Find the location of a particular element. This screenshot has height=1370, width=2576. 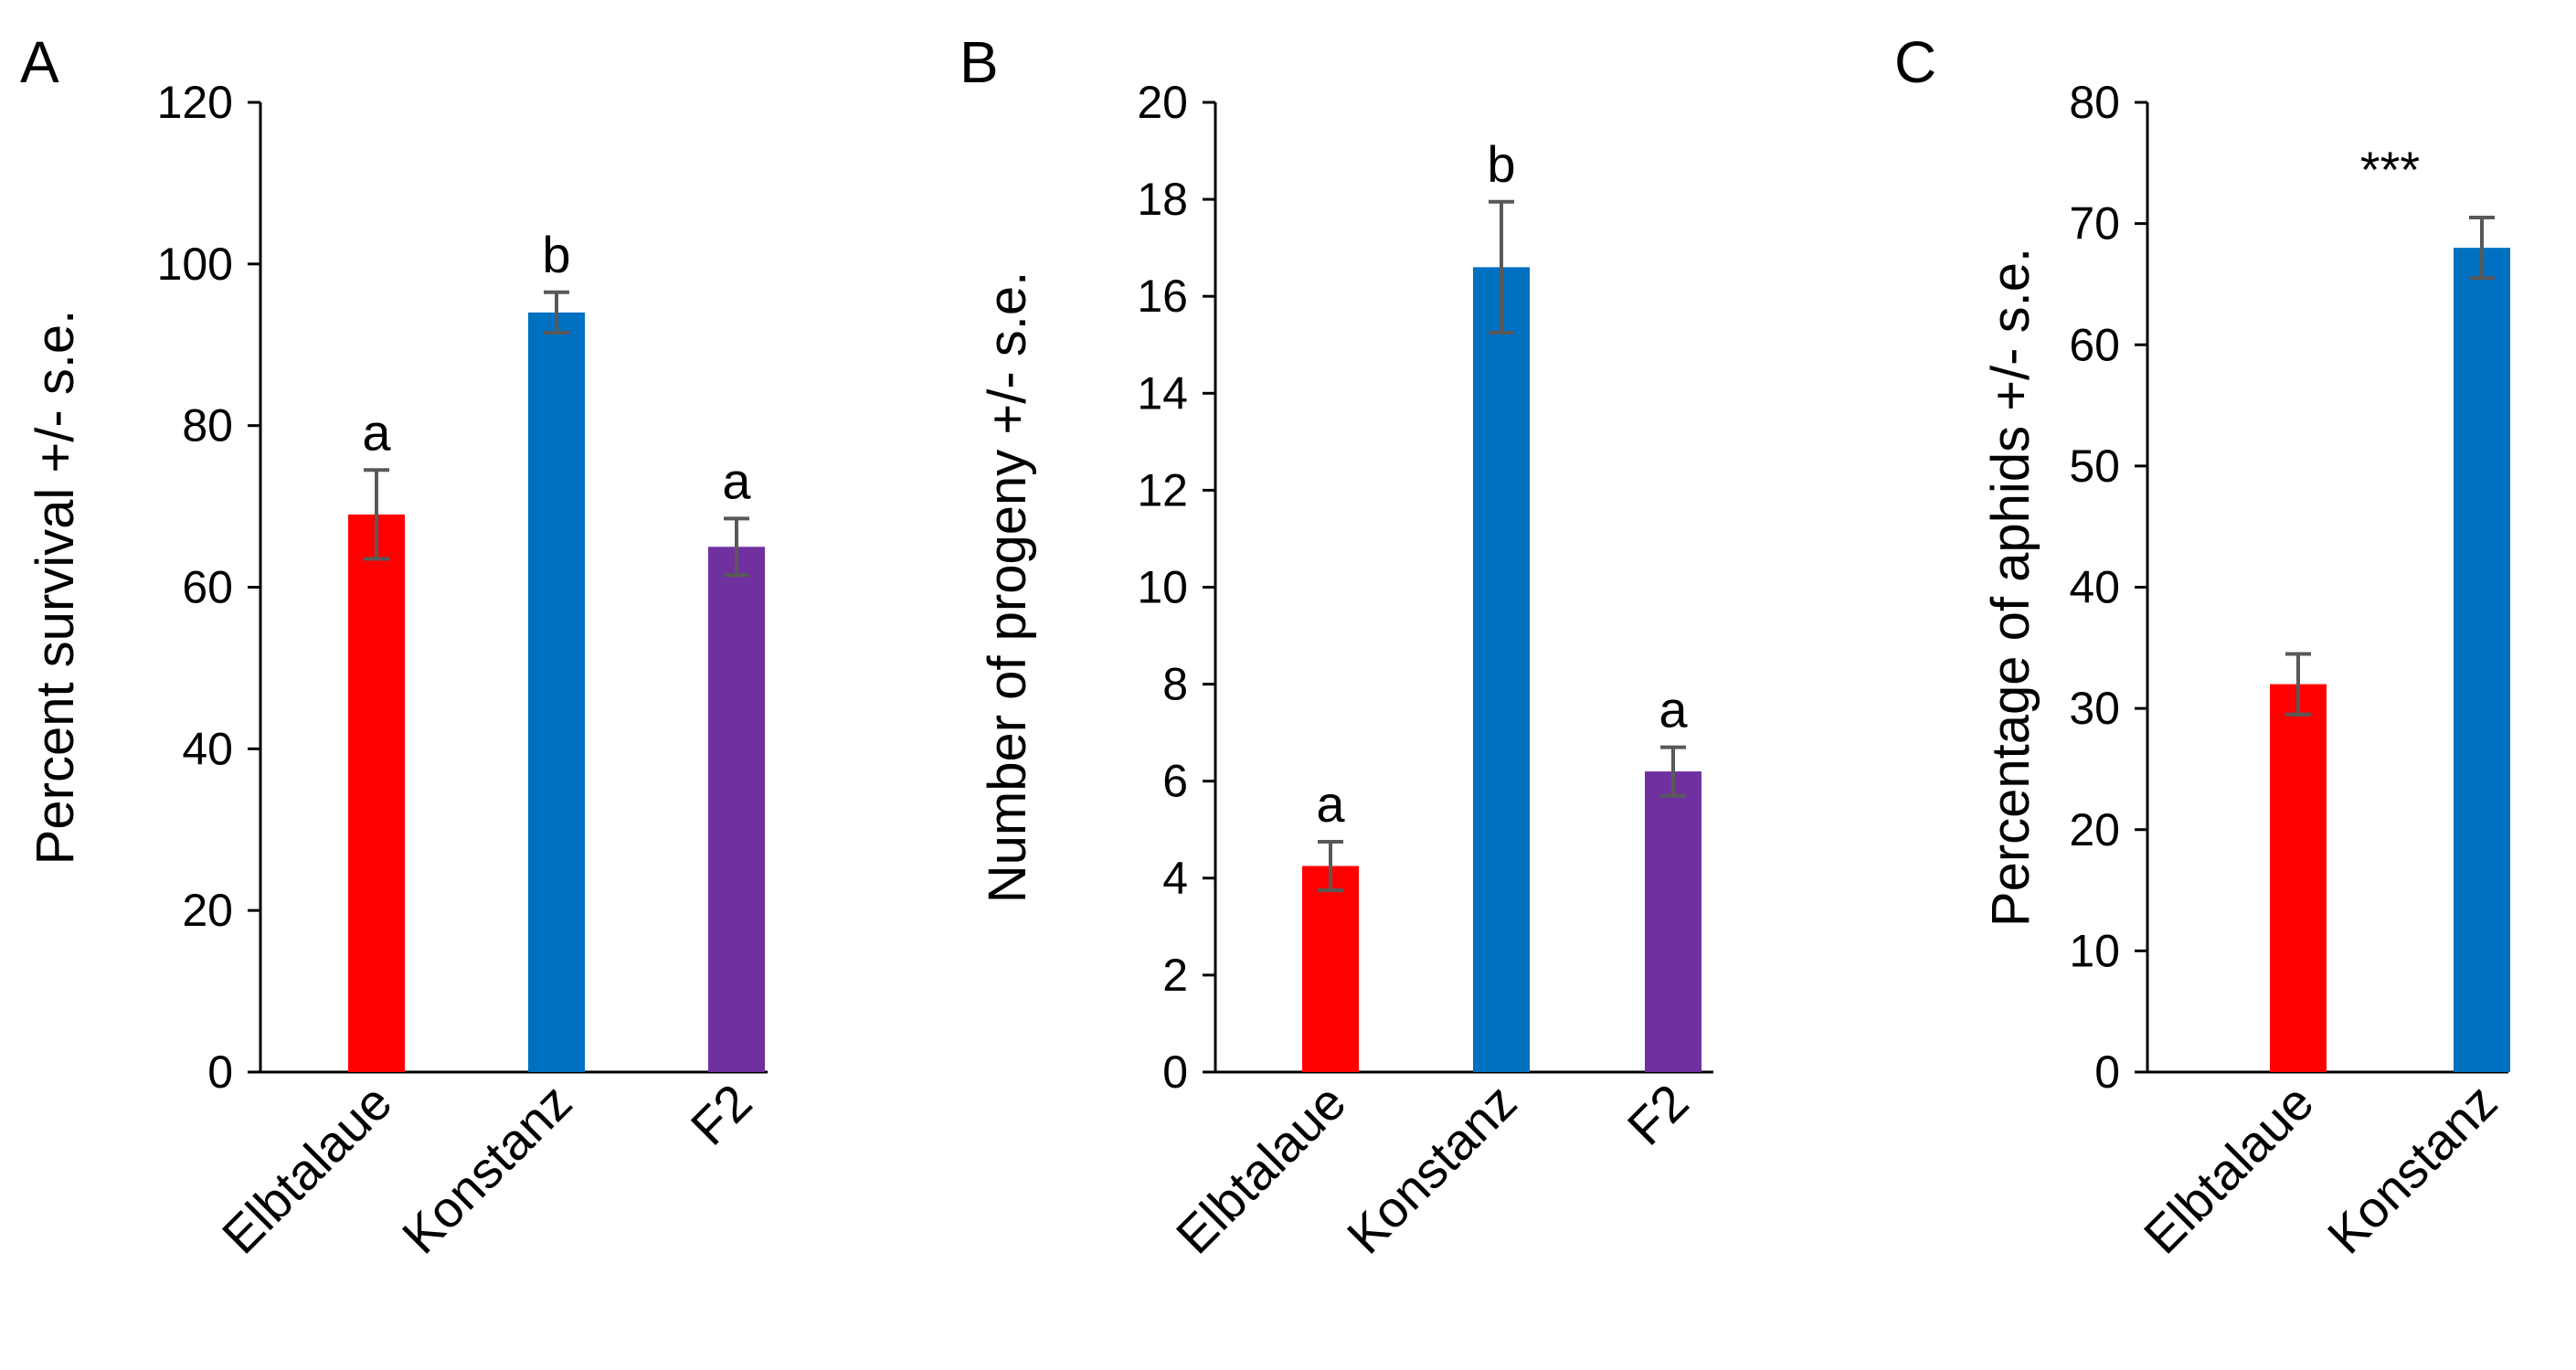

y-tick-label: 12 is located at coordinates (1162, 489).